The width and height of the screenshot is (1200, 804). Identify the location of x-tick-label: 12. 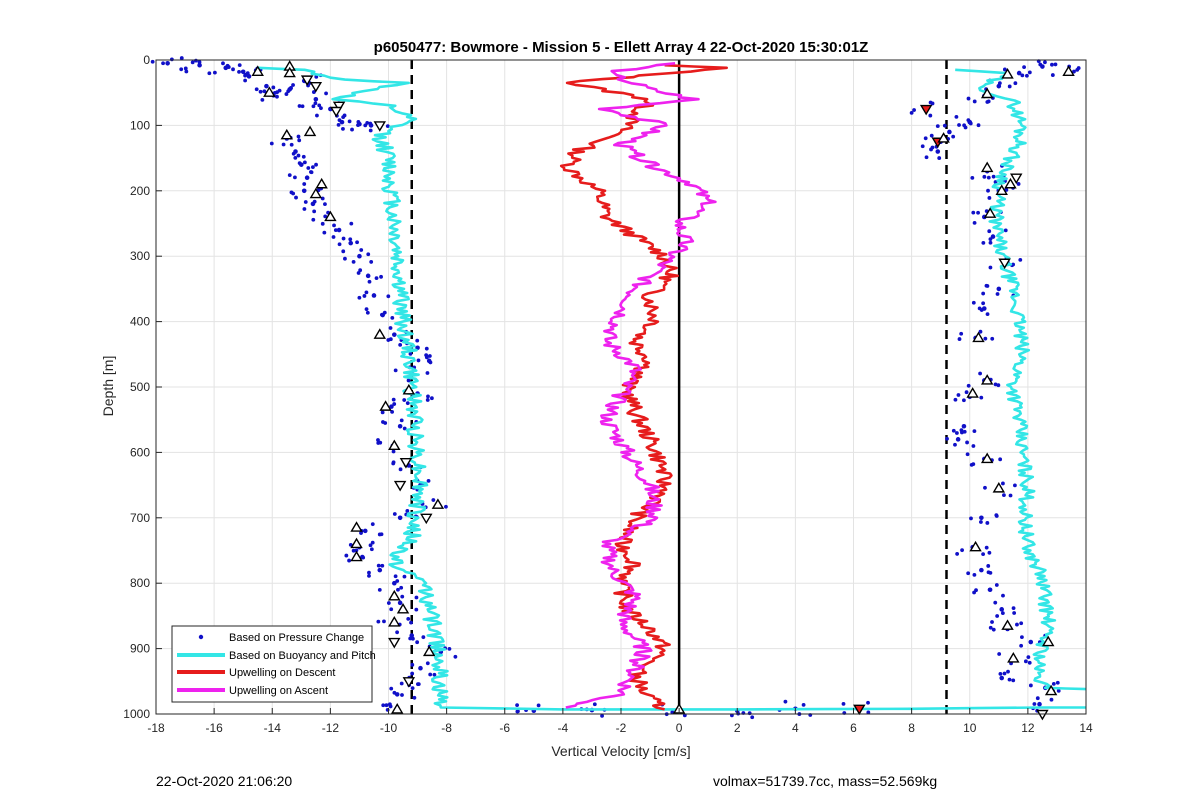
(1028, 728).